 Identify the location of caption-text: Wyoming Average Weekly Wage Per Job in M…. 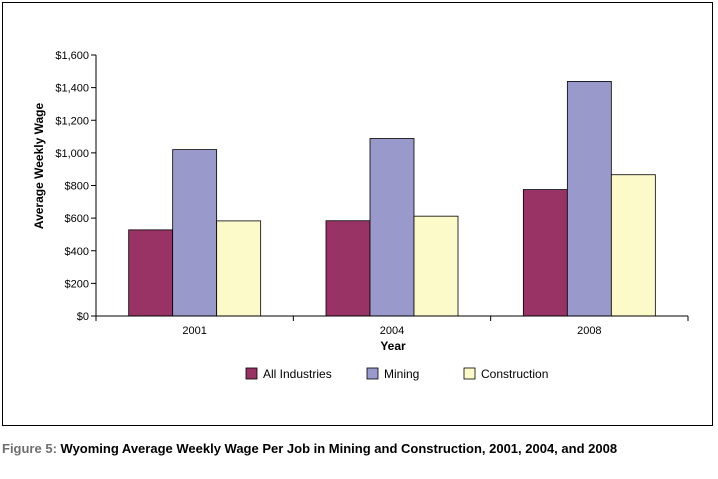
(339, 448).